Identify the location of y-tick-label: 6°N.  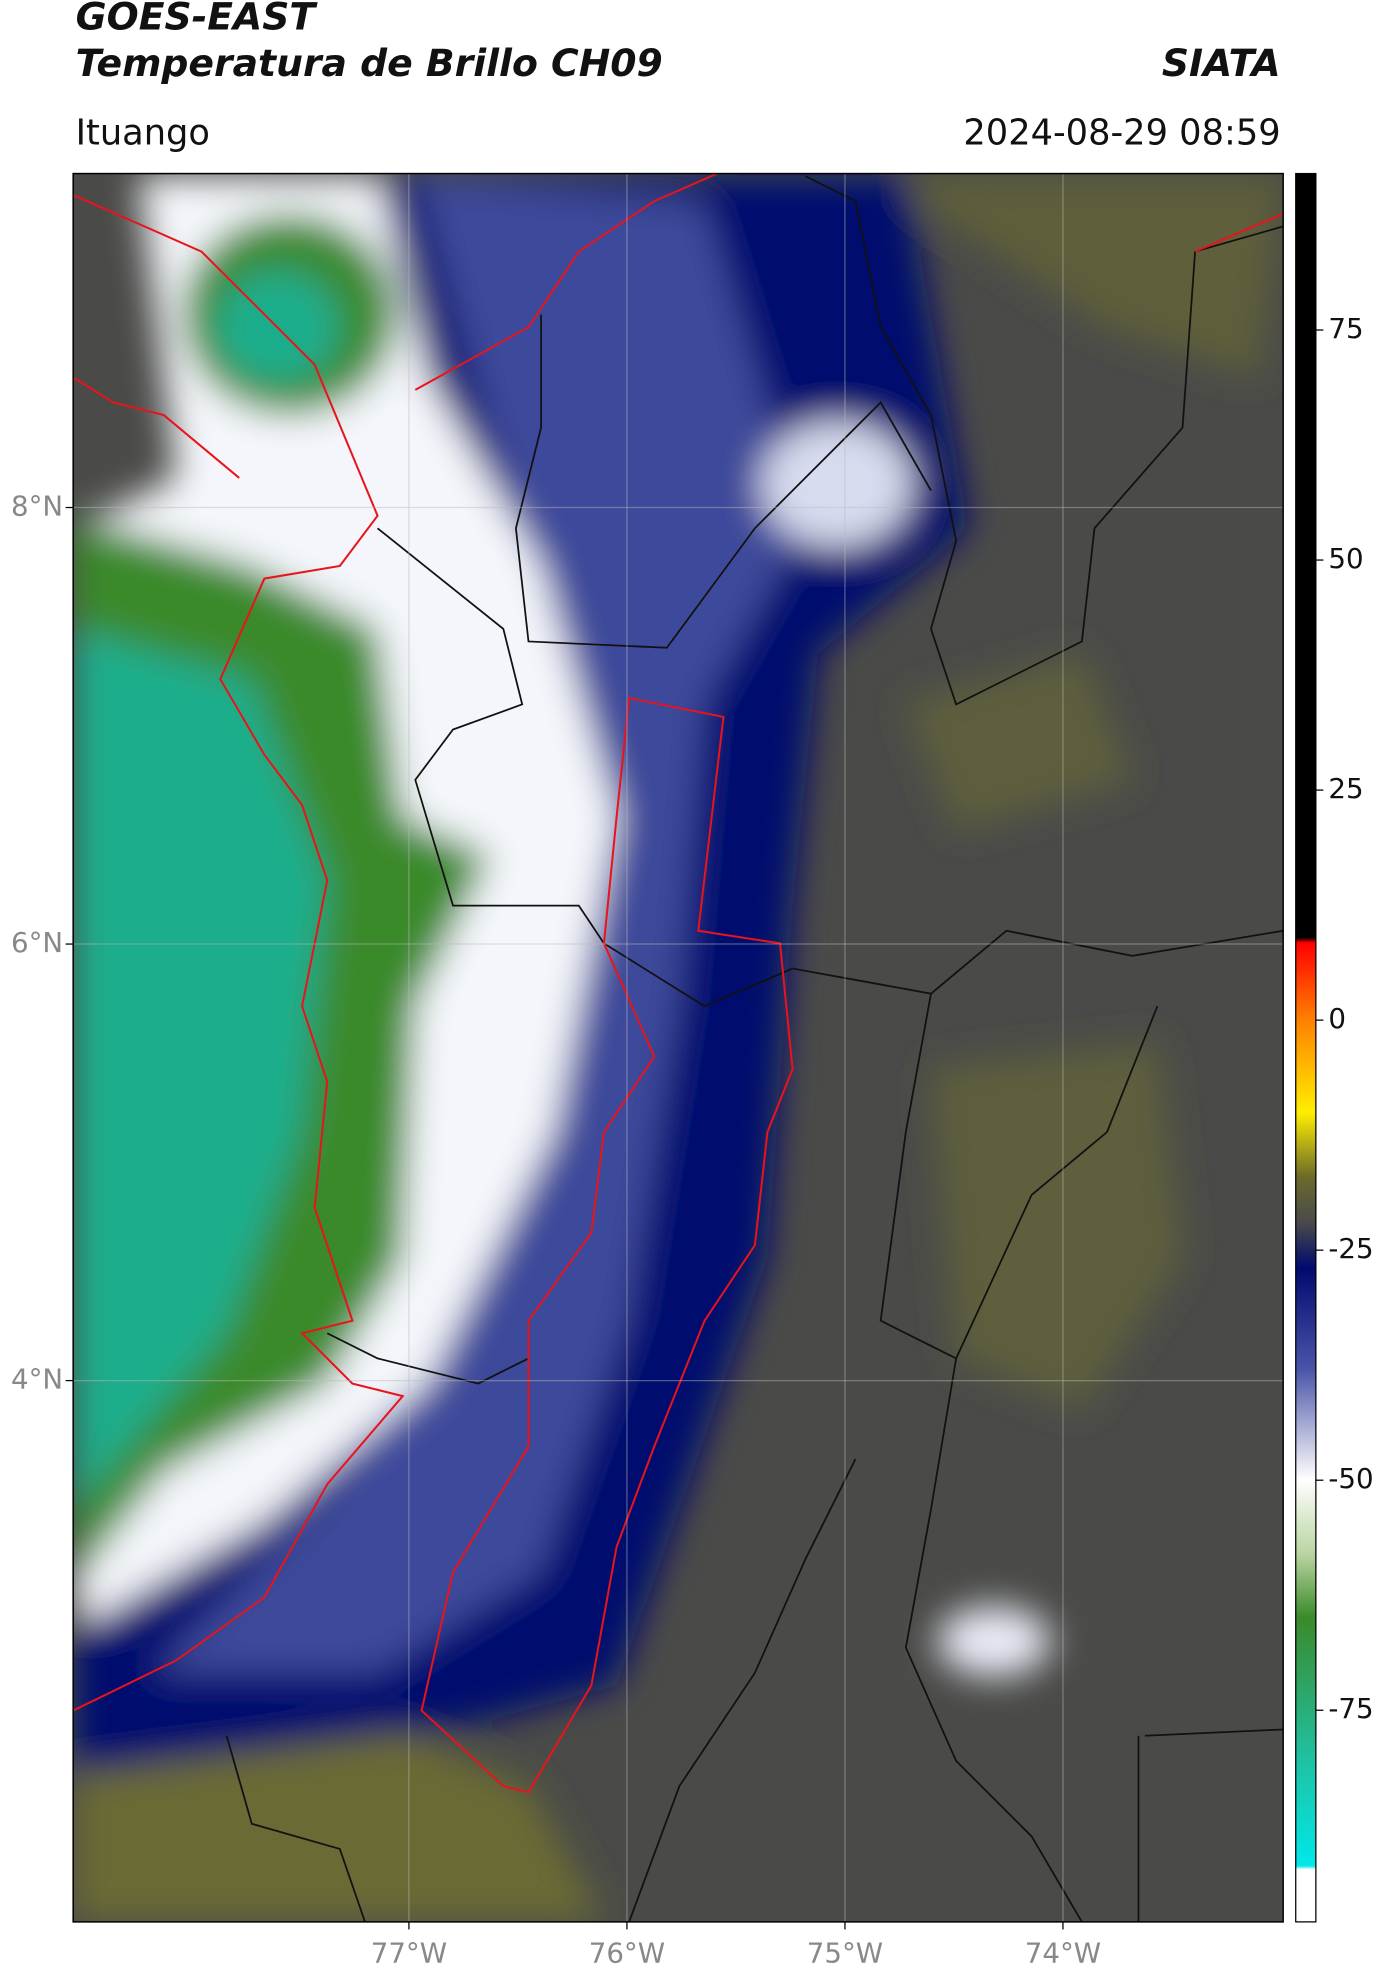
(37, 942).